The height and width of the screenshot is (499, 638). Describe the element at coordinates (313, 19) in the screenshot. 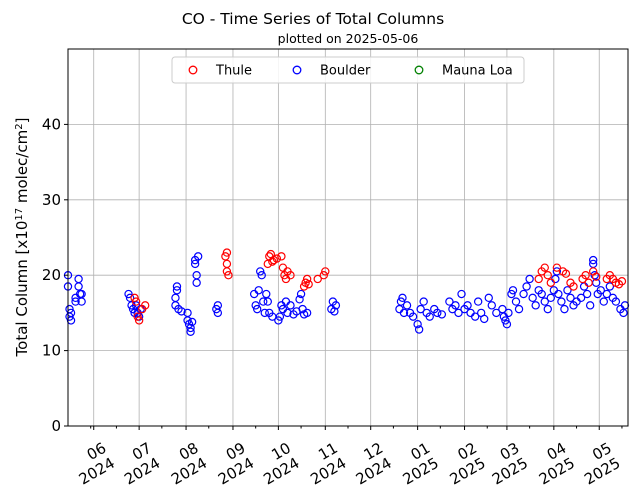

I see `chart-title: CO - Time Series of Total Columns` at that location.